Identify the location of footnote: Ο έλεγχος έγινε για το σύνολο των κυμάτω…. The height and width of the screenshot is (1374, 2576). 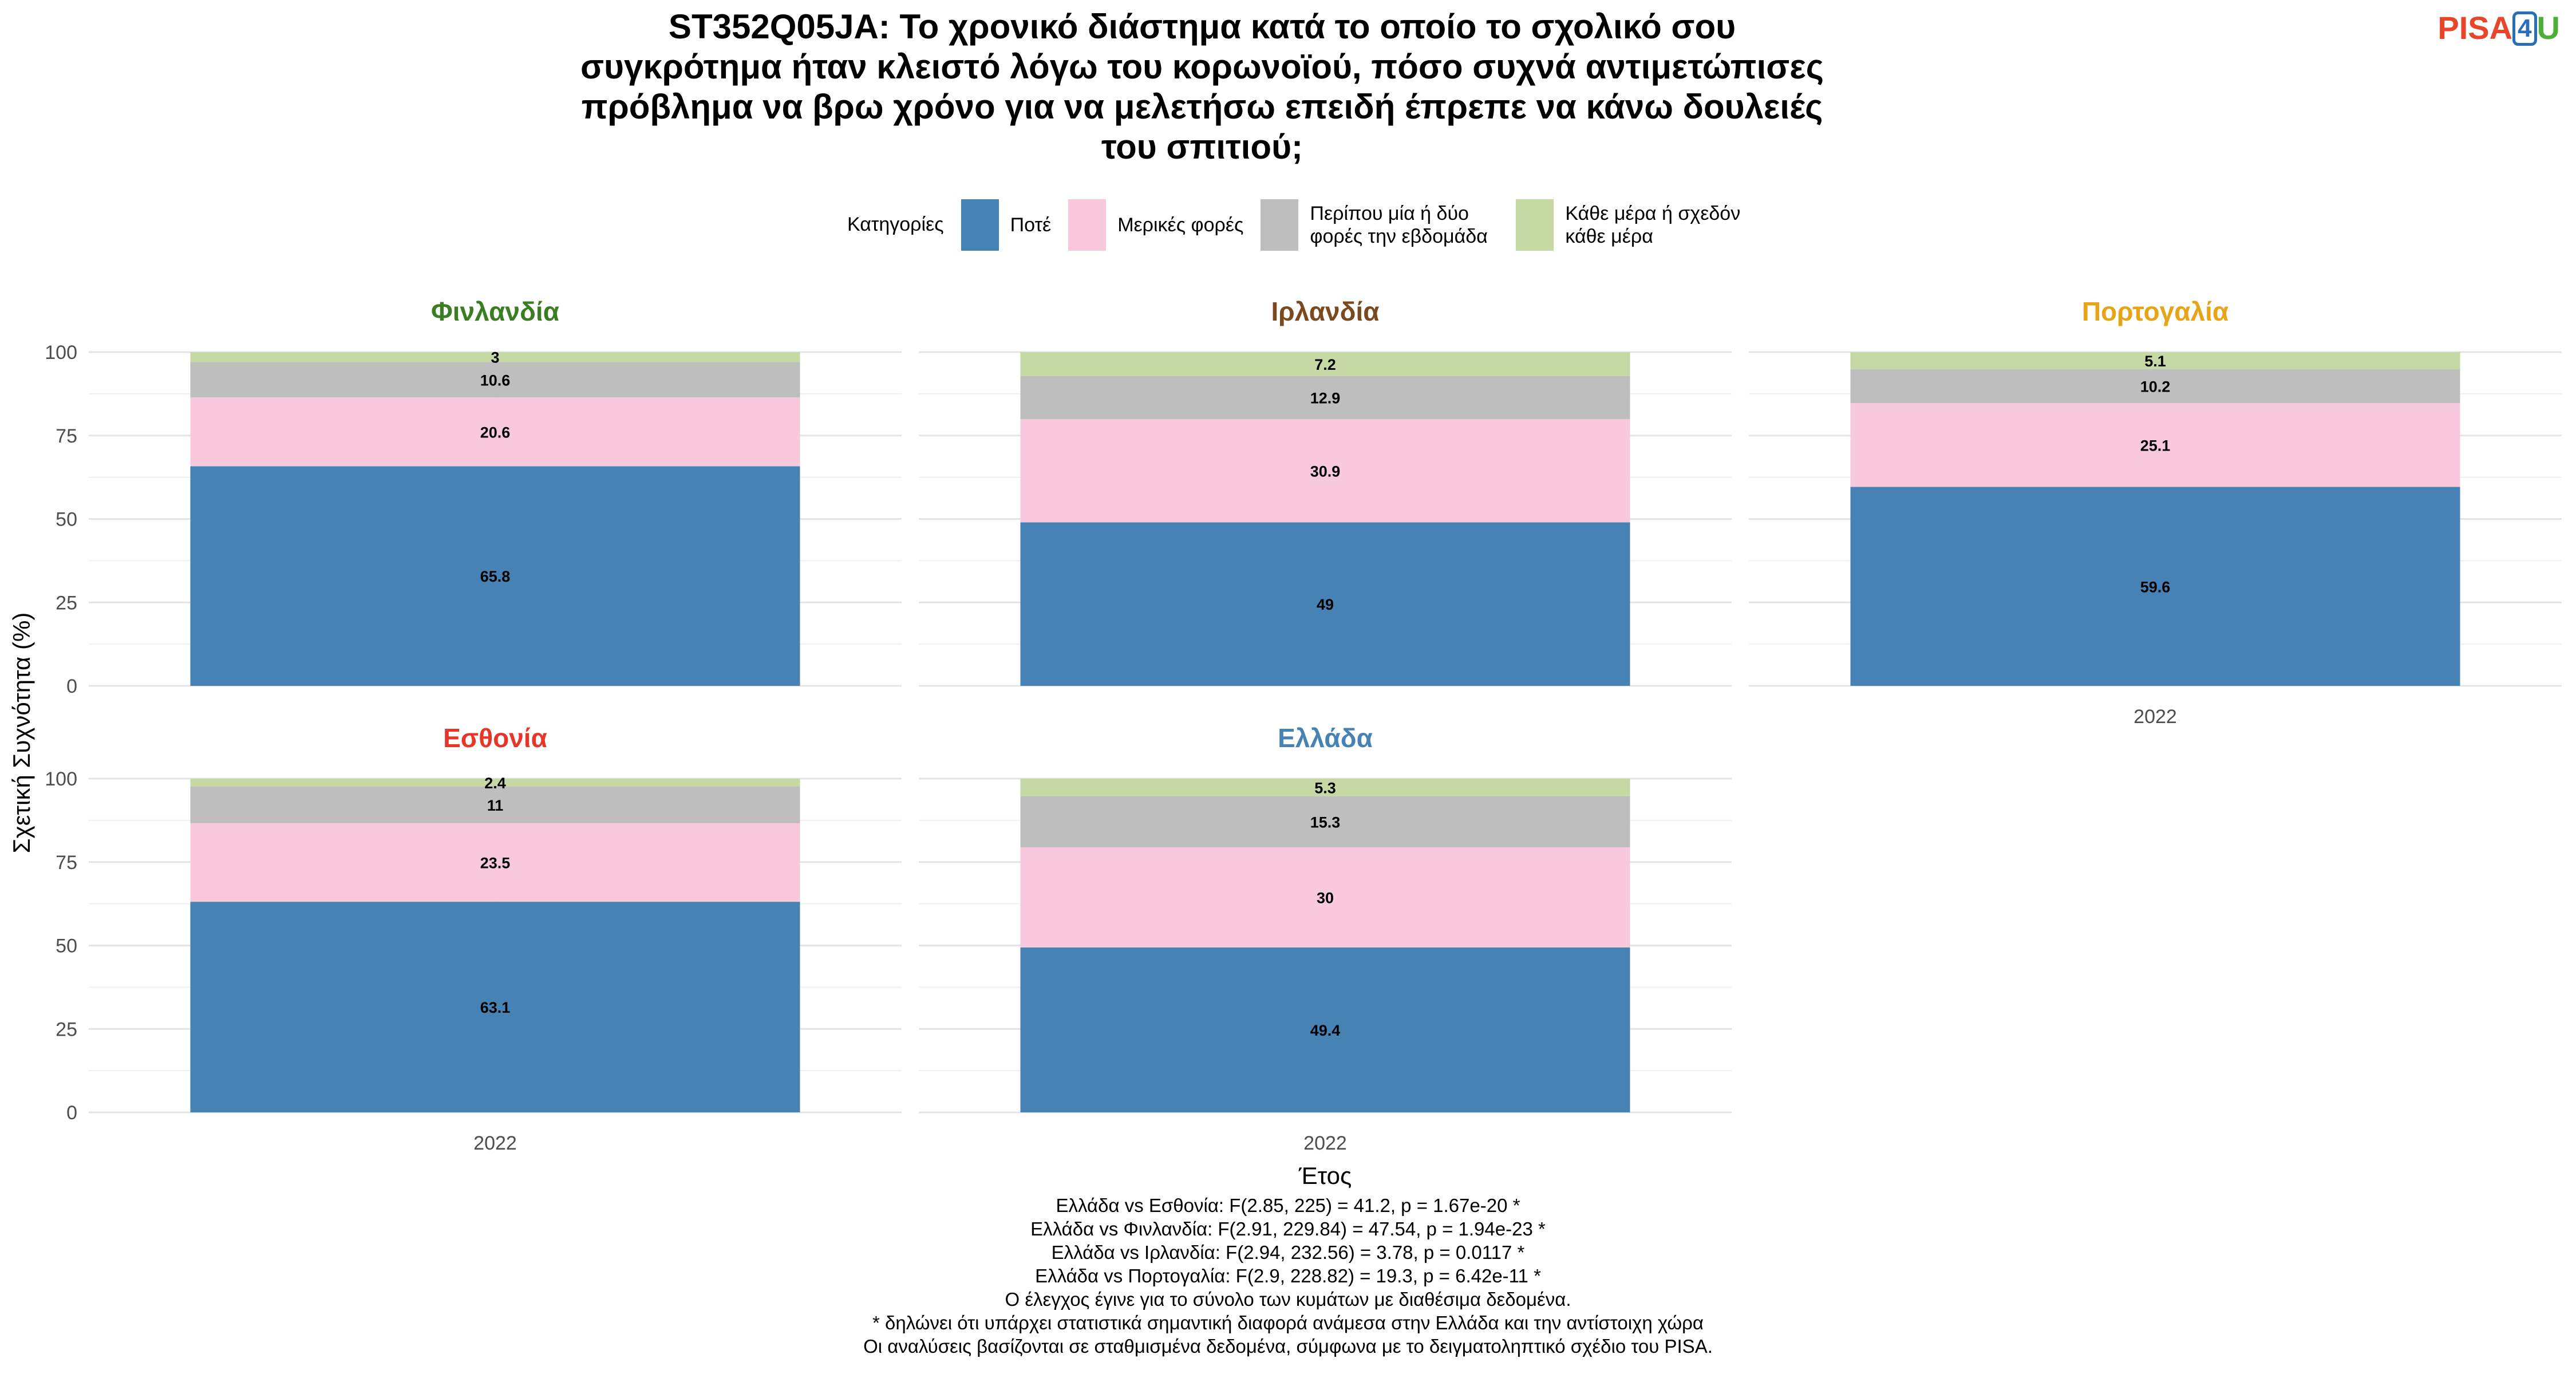
(1288, 1299).